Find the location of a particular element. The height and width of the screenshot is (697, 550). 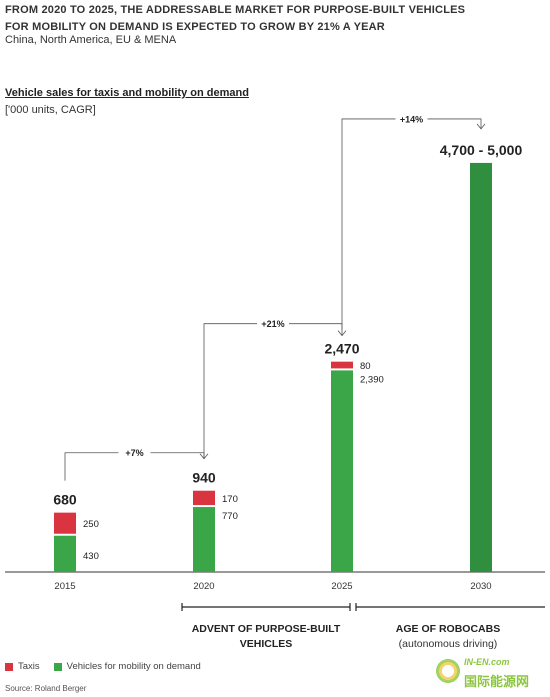

cagr-arrow-2020-2025 is located at coordinates (342, 333).